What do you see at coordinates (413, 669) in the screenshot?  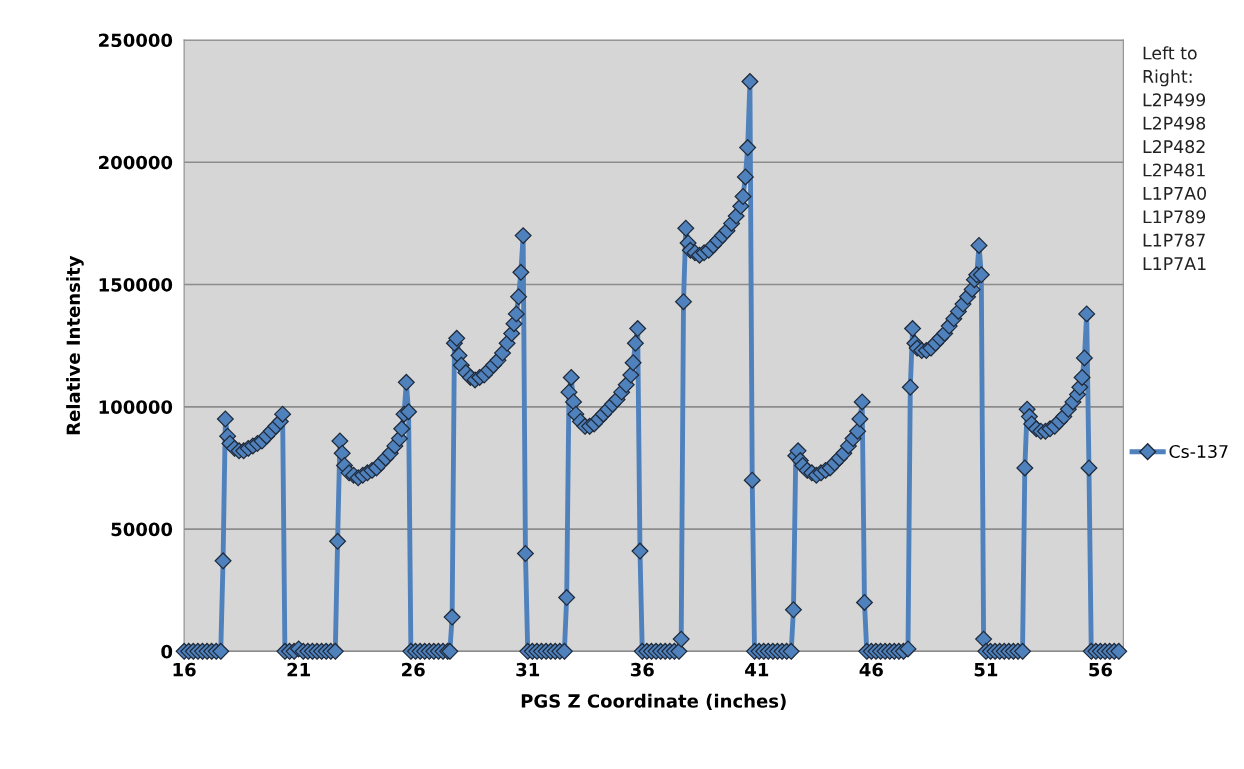 I see `x-tick-label: 26` at bounding box center [413, 669].